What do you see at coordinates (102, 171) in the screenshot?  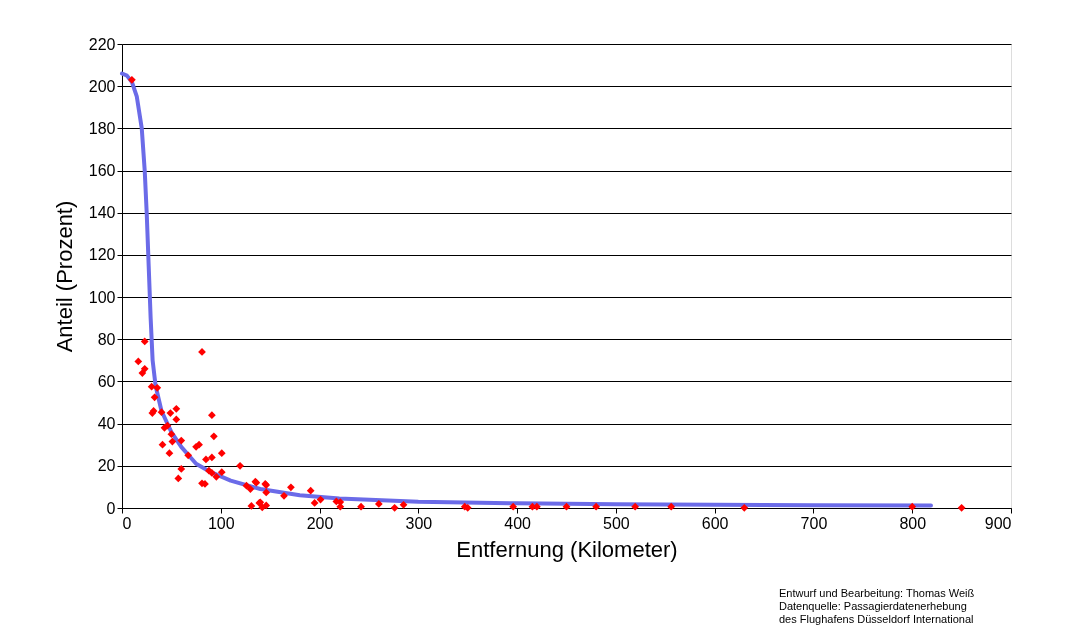 I see `y-tick-label: 160` at bounding box center [102, 171].